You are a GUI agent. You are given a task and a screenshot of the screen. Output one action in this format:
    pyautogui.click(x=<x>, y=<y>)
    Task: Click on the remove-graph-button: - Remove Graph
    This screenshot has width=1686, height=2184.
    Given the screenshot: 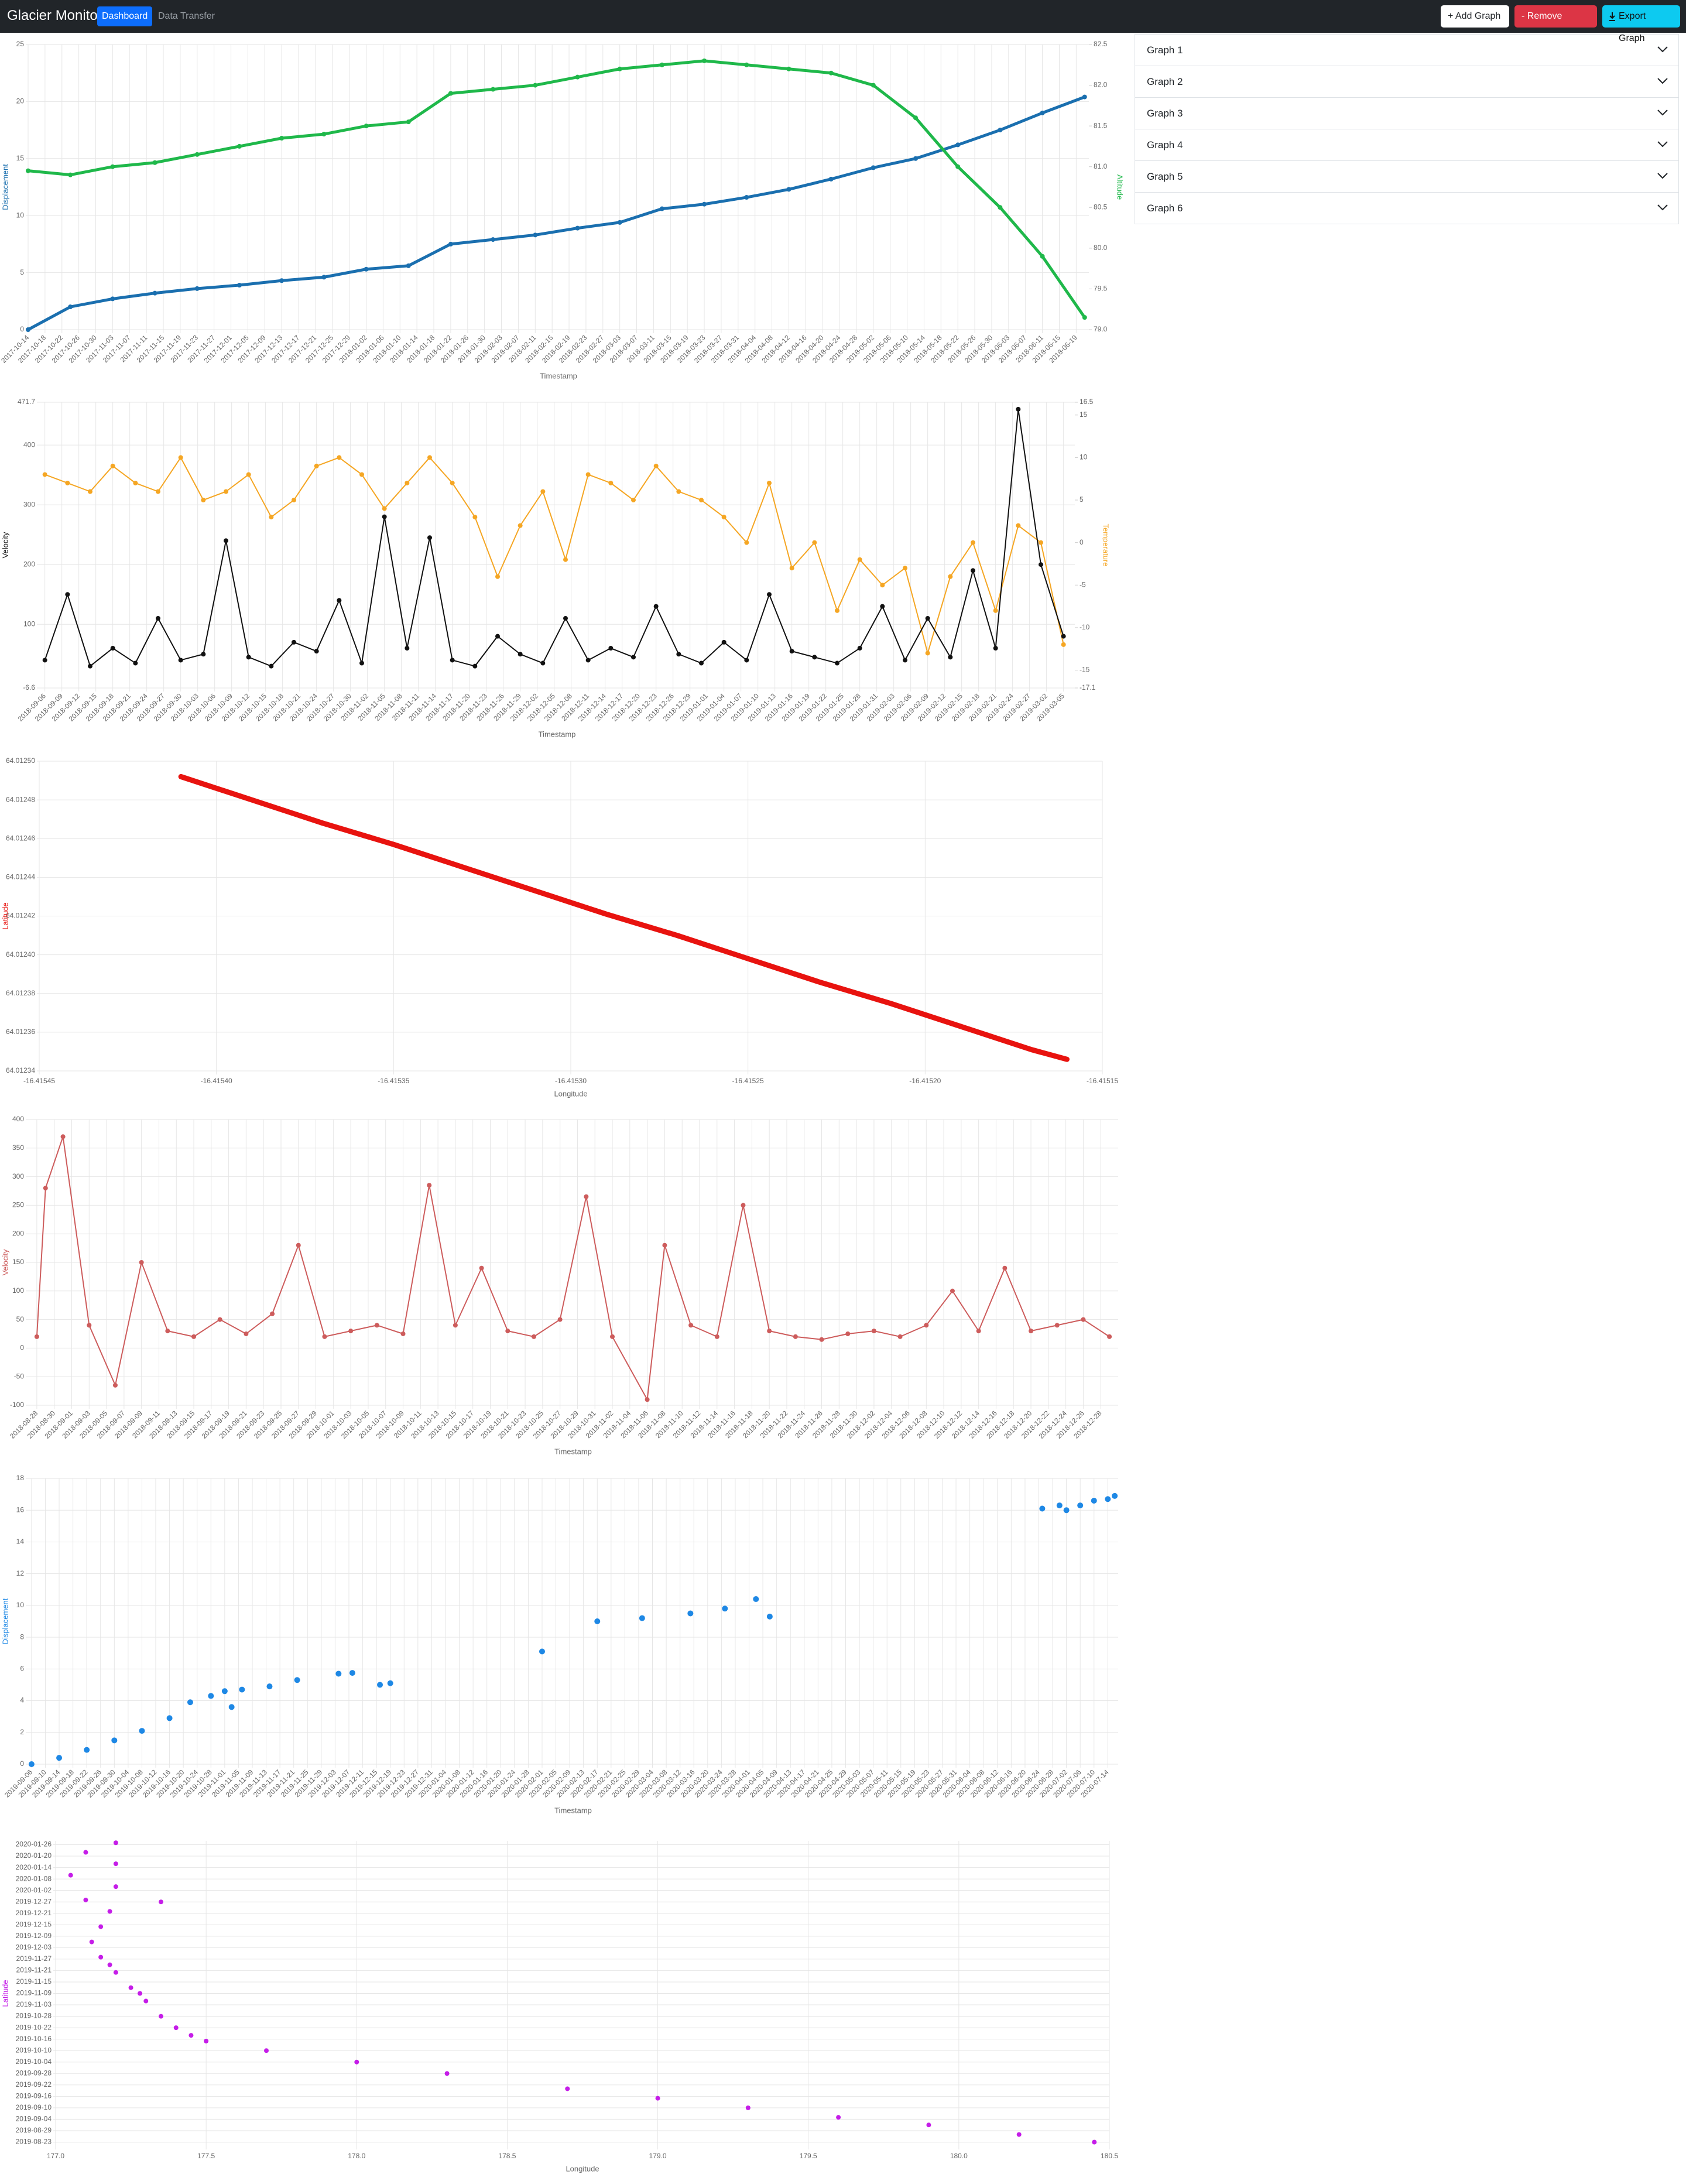 What is the action you would take?
    pyautogui.click(x=1556, y=24)
    